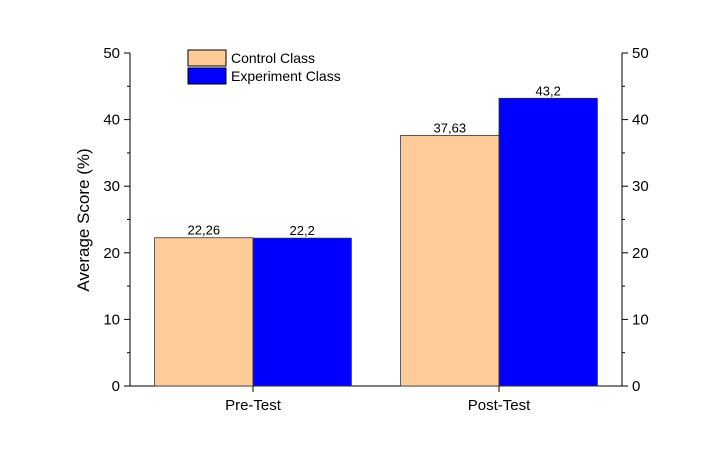  I want to click on y-tick-label-left: 40, so click(111, 120).